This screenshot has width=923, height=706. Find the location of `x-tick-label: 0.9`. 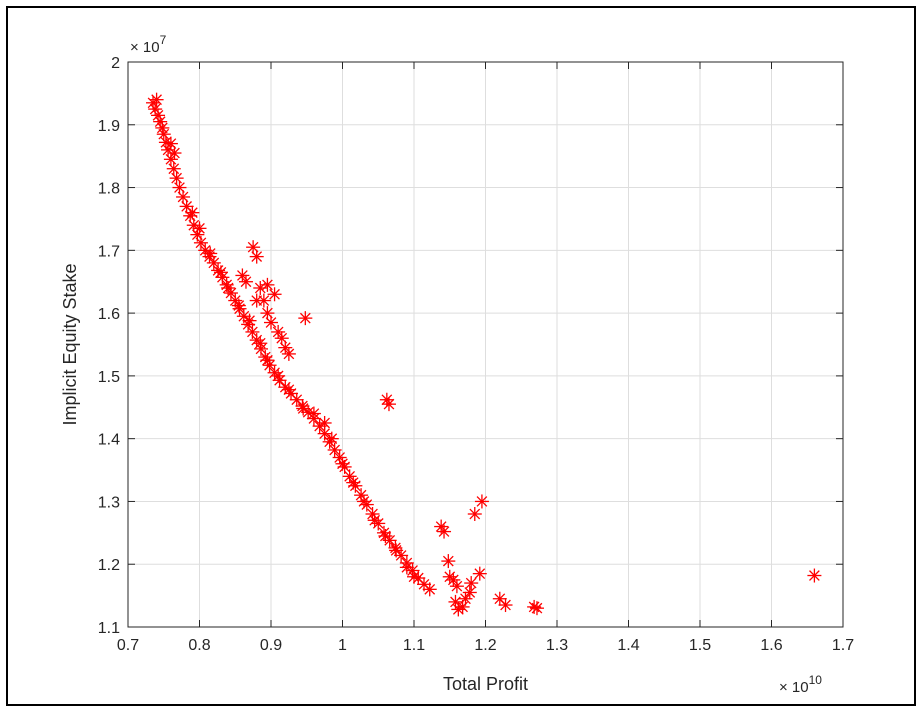

x-tick-label: 0.9 is located at coordinates (271, 645).